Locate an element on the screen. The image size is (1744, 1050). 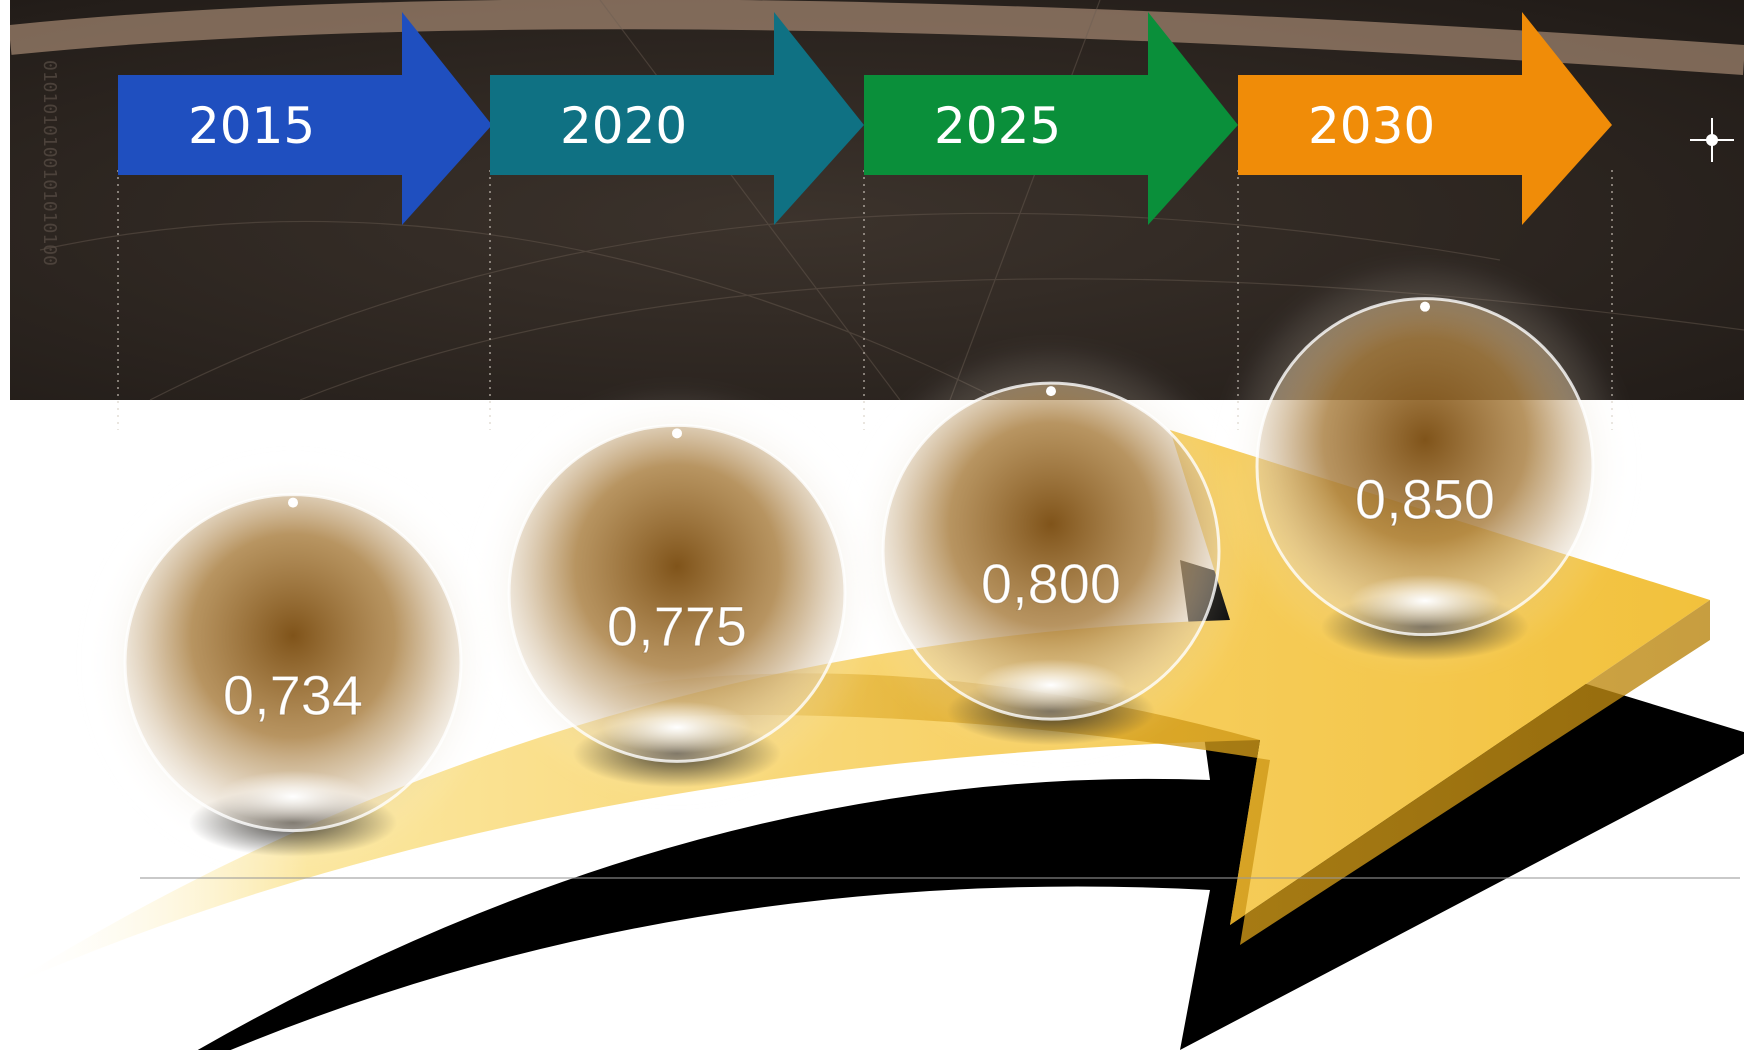
year-arrow-2030 is located at coordinates (1425, 118).